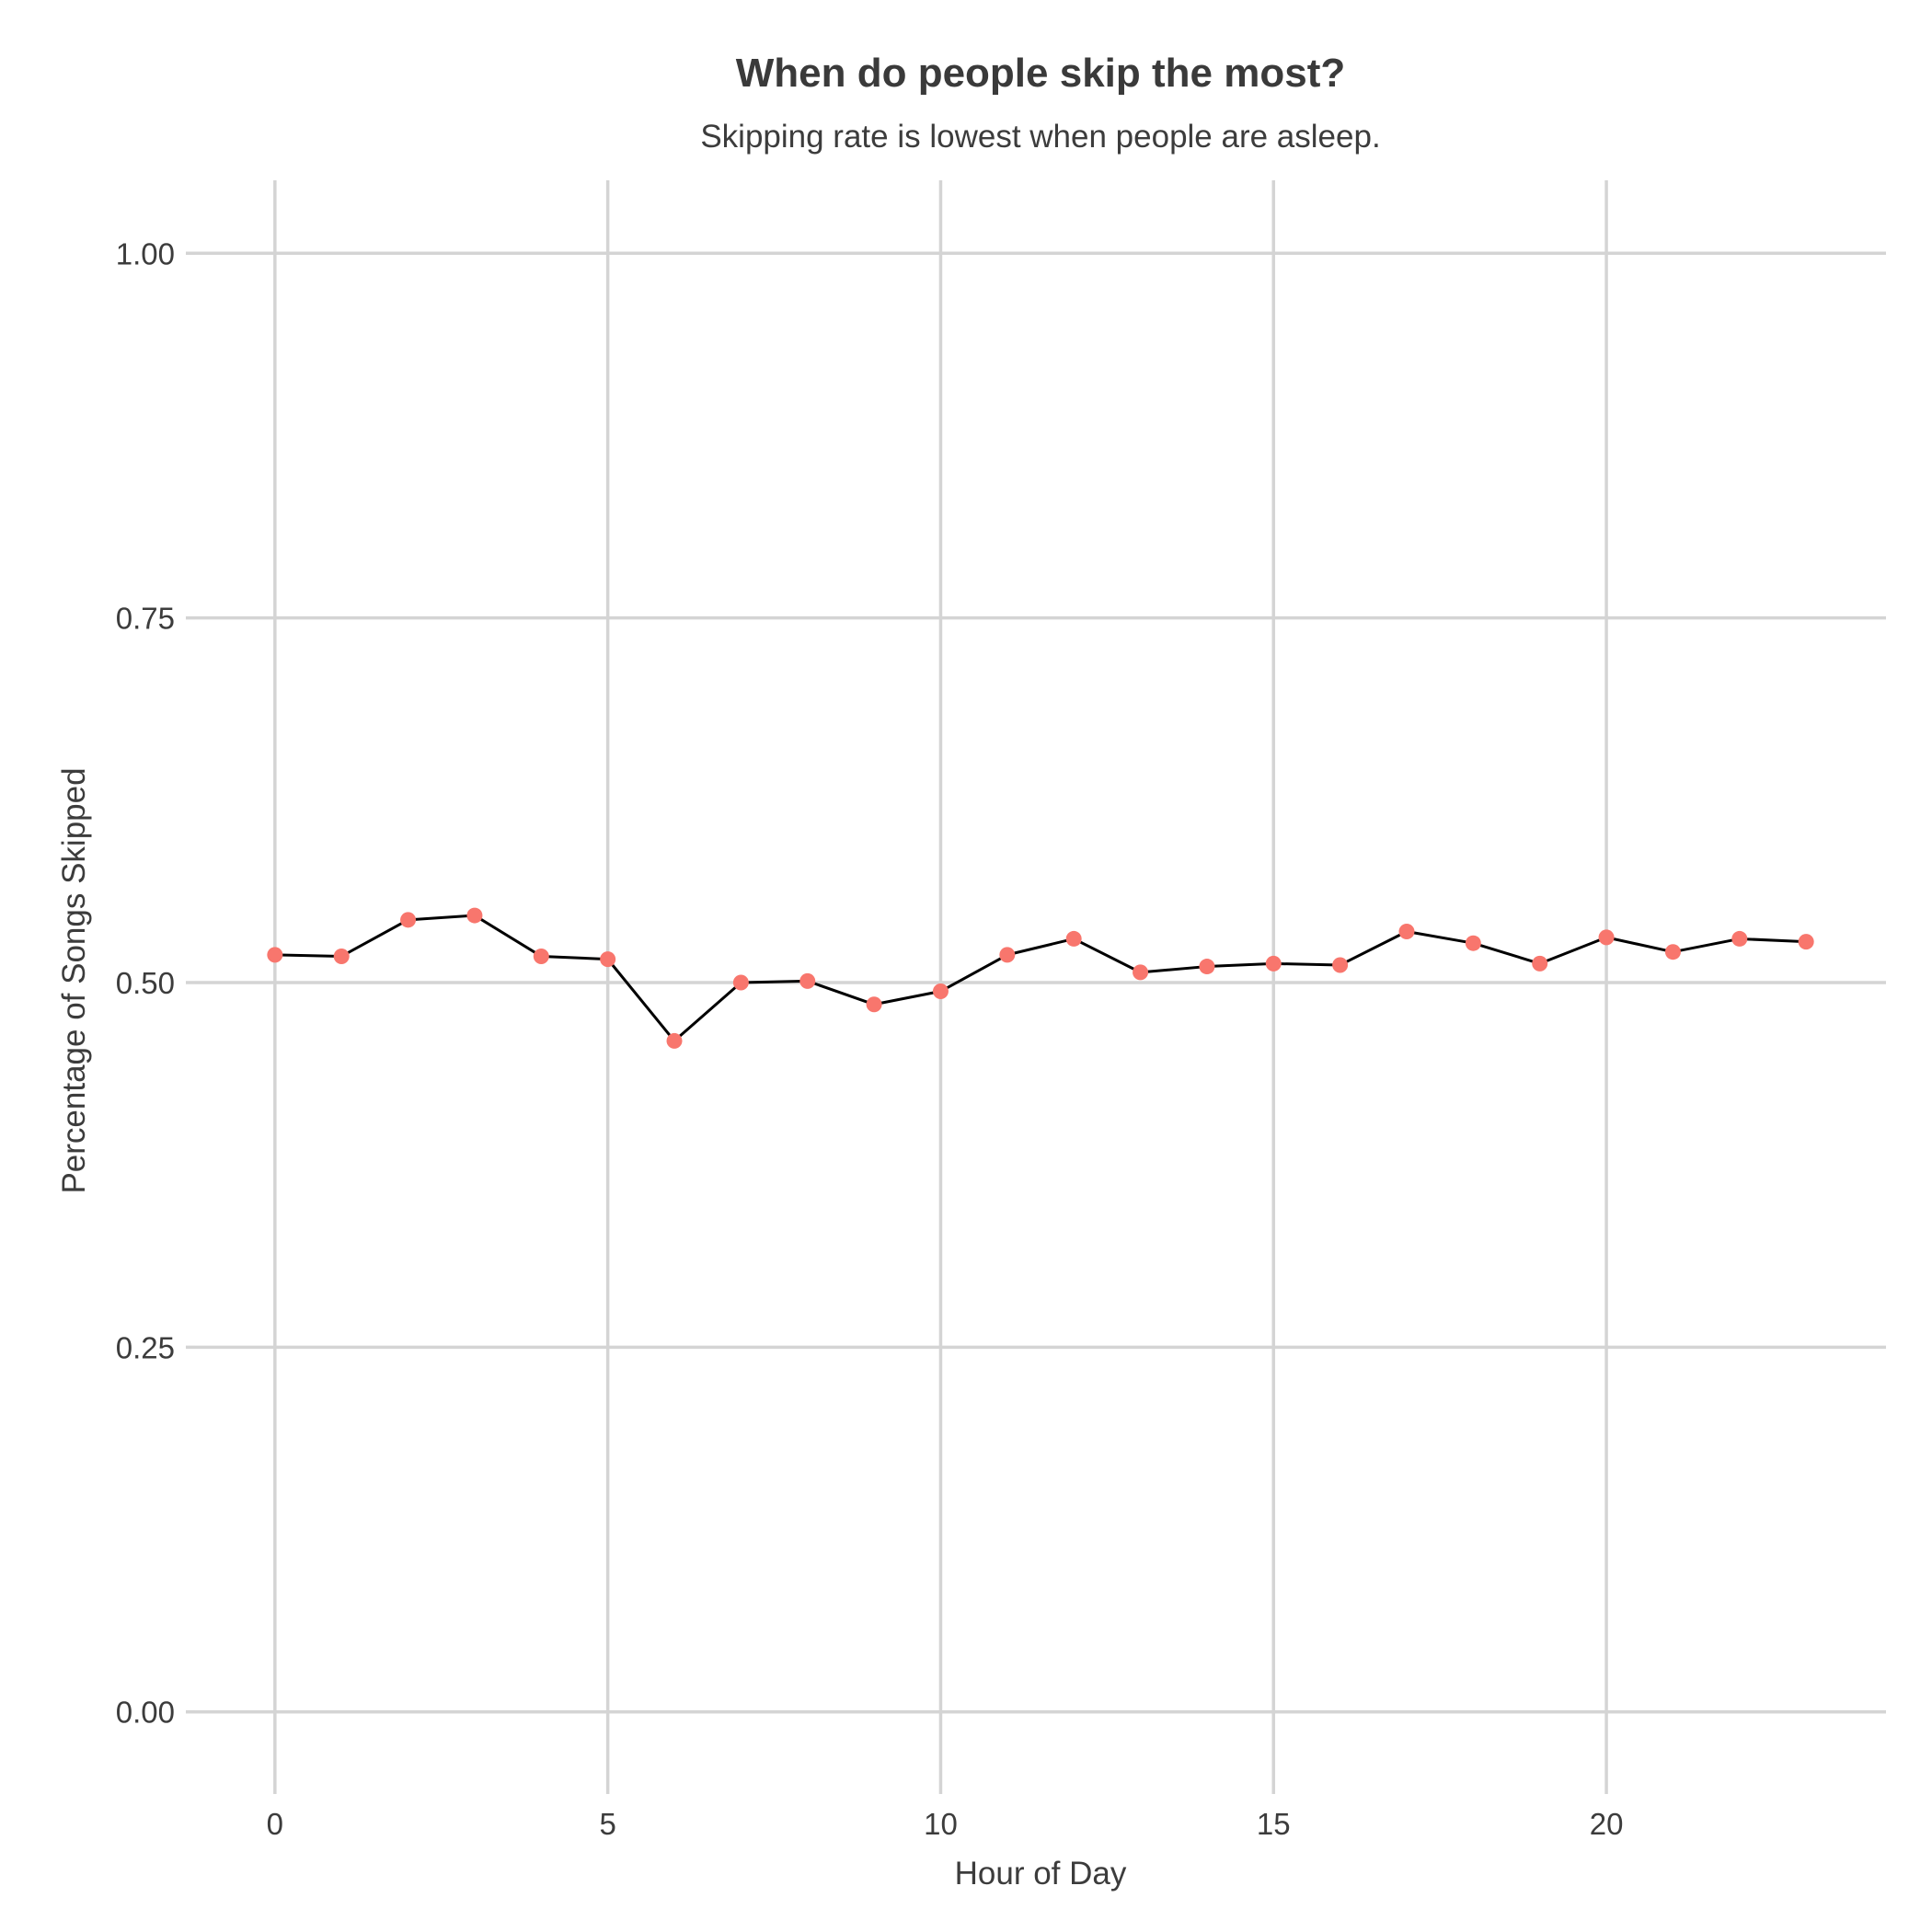 Image resolution: width=1932 pixels, height=1932 pixels. What do you see at coordinates (145, 983) in the screenshot?
I see `y-tick-label: 0.50` at bounding box center [145, 983].